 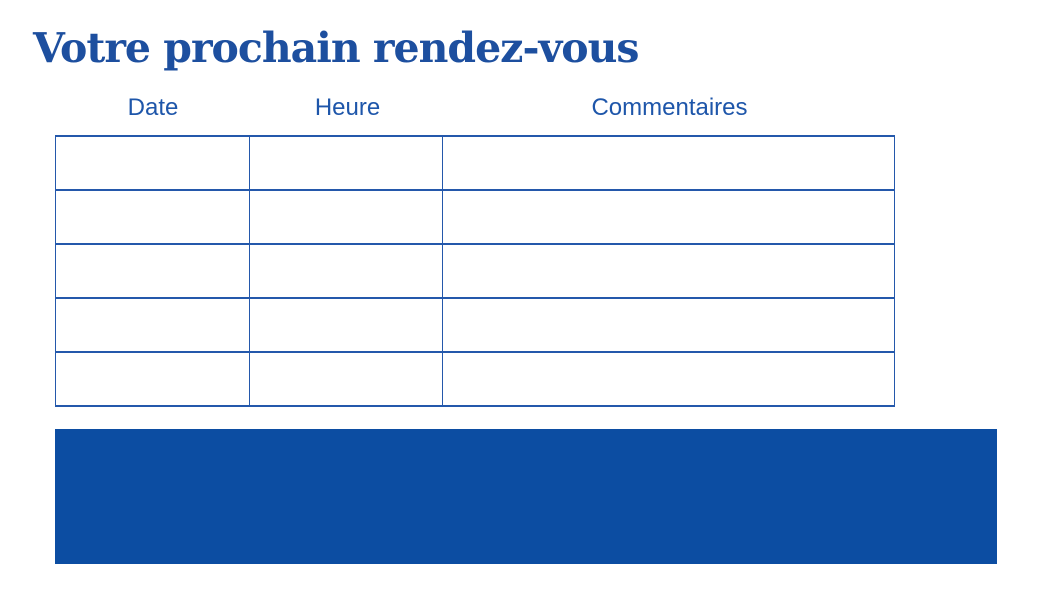 What do you see at coordinates (475, 108) in the screenshot?
I see `table-header-row: Date Heure Commentaires` at bounding box center [475, 108].